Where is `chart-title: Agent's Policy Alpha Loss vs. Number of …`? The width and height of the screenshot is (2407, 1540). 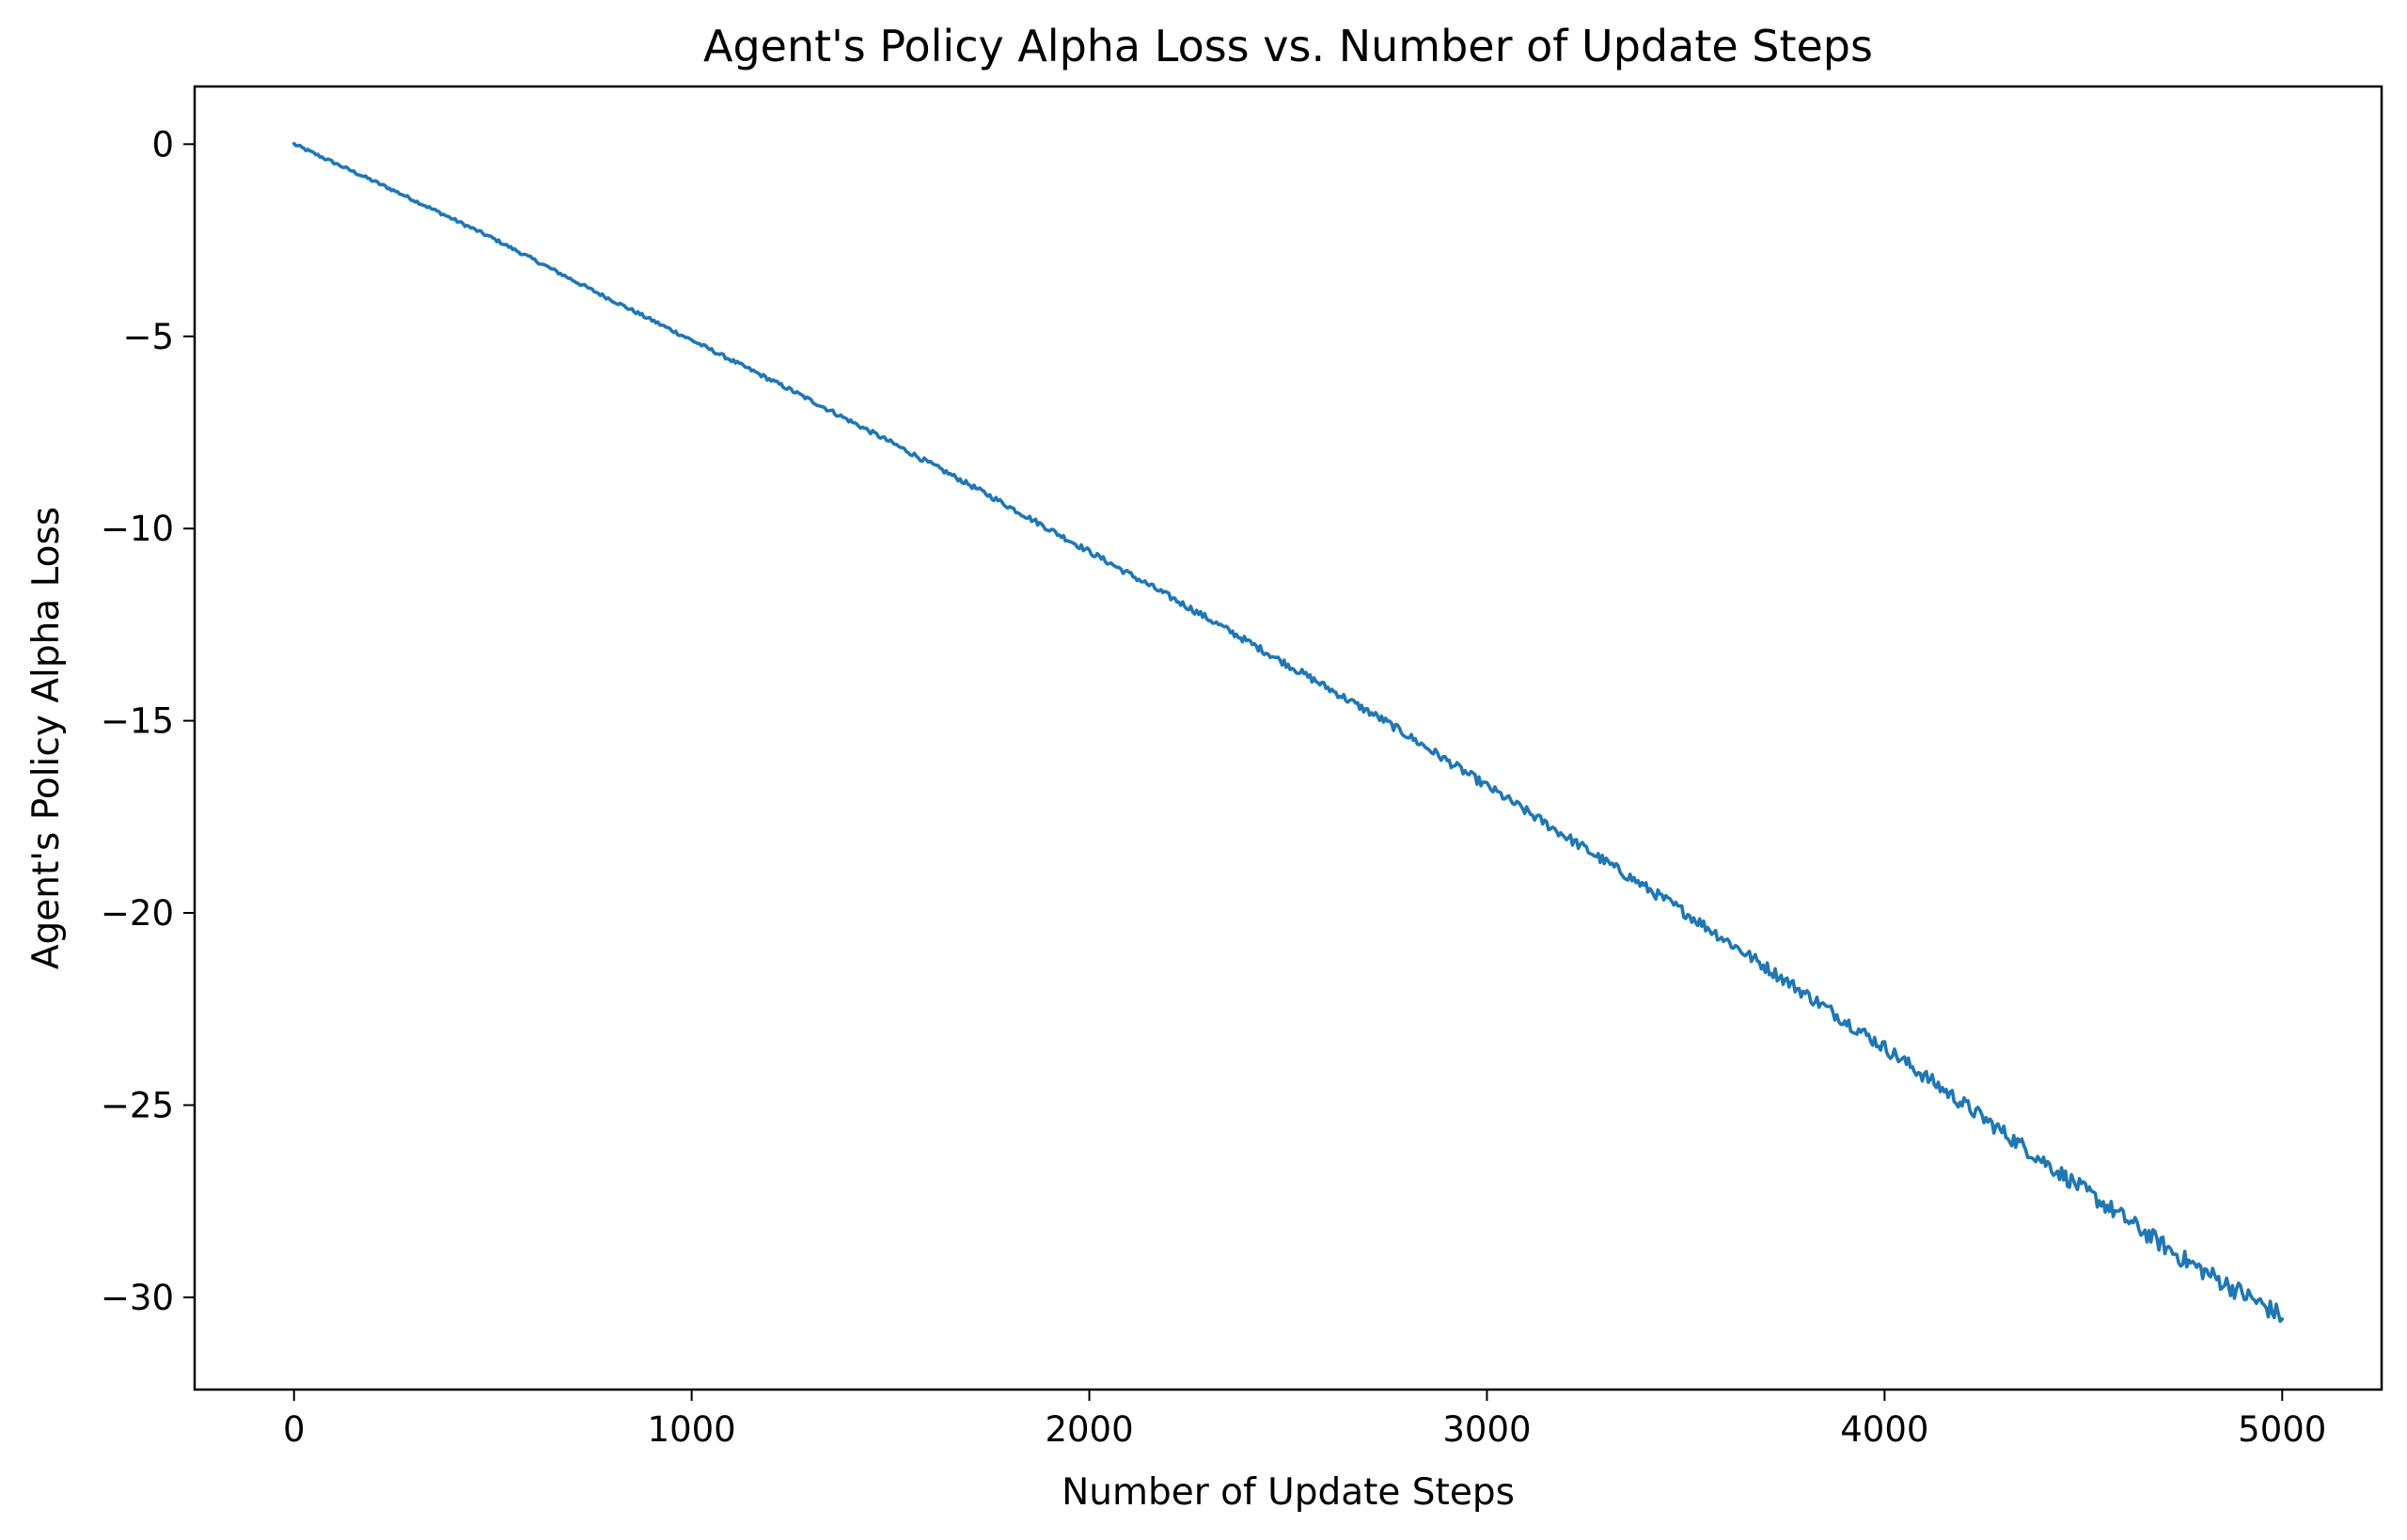
chart-title: Agent's Policy Alpha Loss vs. Number of … is located at coordinates (1288, 46).